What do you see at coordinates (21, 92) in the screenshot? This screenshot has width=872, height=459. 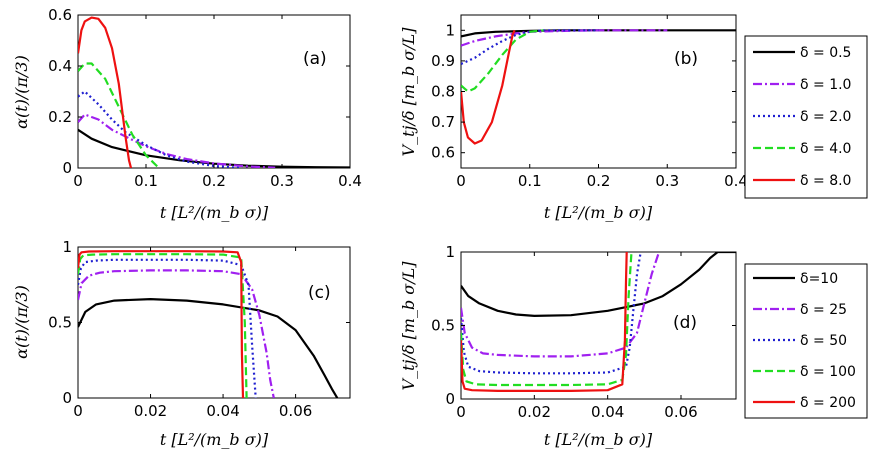 I see `y-axis-label-a: α(t)/(π/3)` at bounding box center [21, 92].